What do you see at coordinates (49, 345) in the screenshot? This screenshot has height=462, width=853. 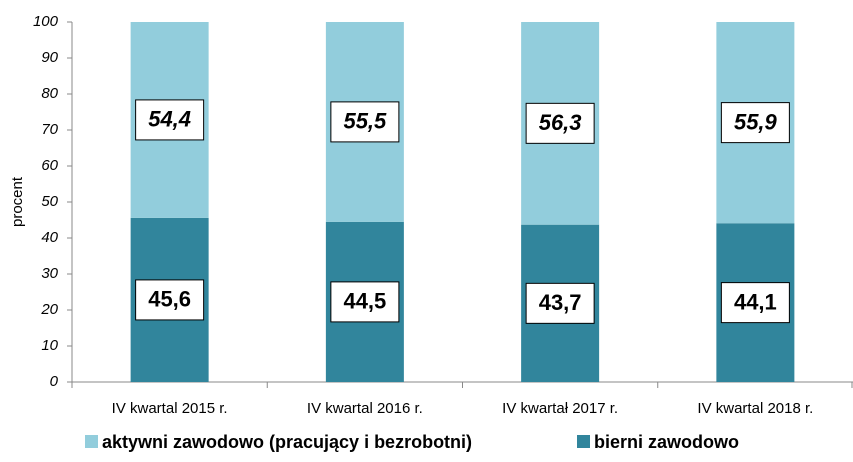 I see `y-tick-label: 10` at bounding box center [49, 345].